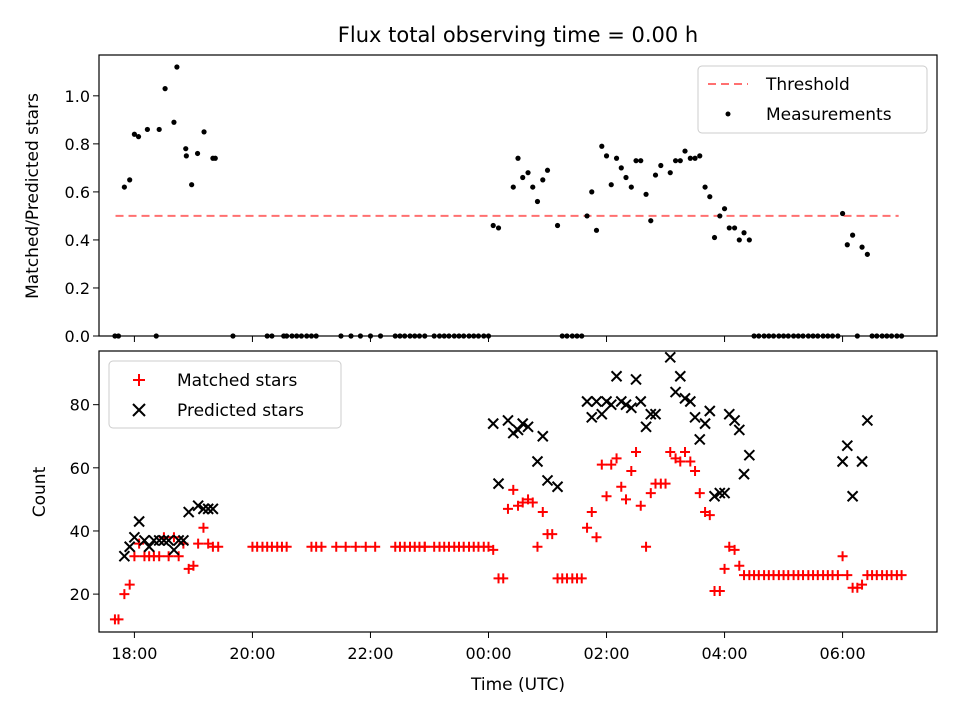  Describe the element at coordinates (77, 240) in the screenshot. I see `y-tick-label: 0.4` at that location.